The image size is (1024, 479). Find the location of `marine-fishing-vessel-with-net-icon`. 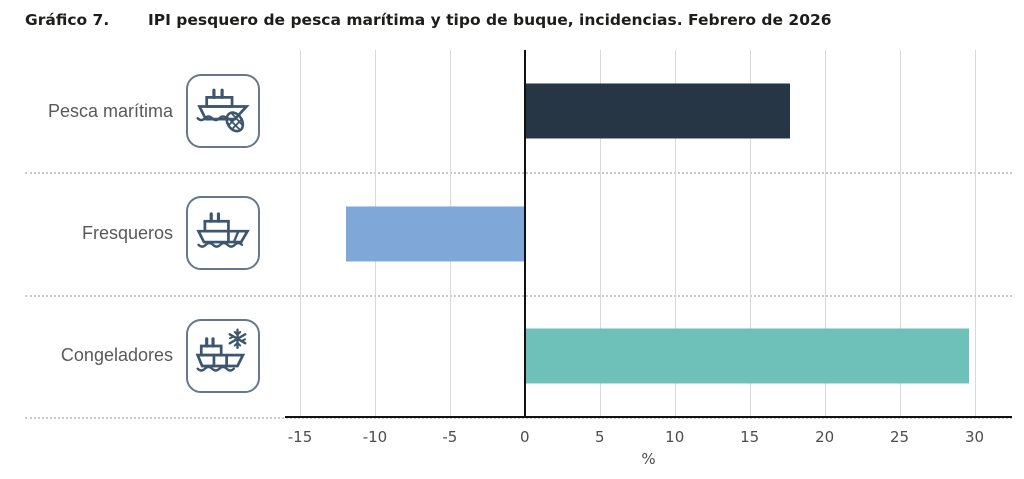

marine-fishing-vessel-with-net-icon is located at coordinates (223, 111).